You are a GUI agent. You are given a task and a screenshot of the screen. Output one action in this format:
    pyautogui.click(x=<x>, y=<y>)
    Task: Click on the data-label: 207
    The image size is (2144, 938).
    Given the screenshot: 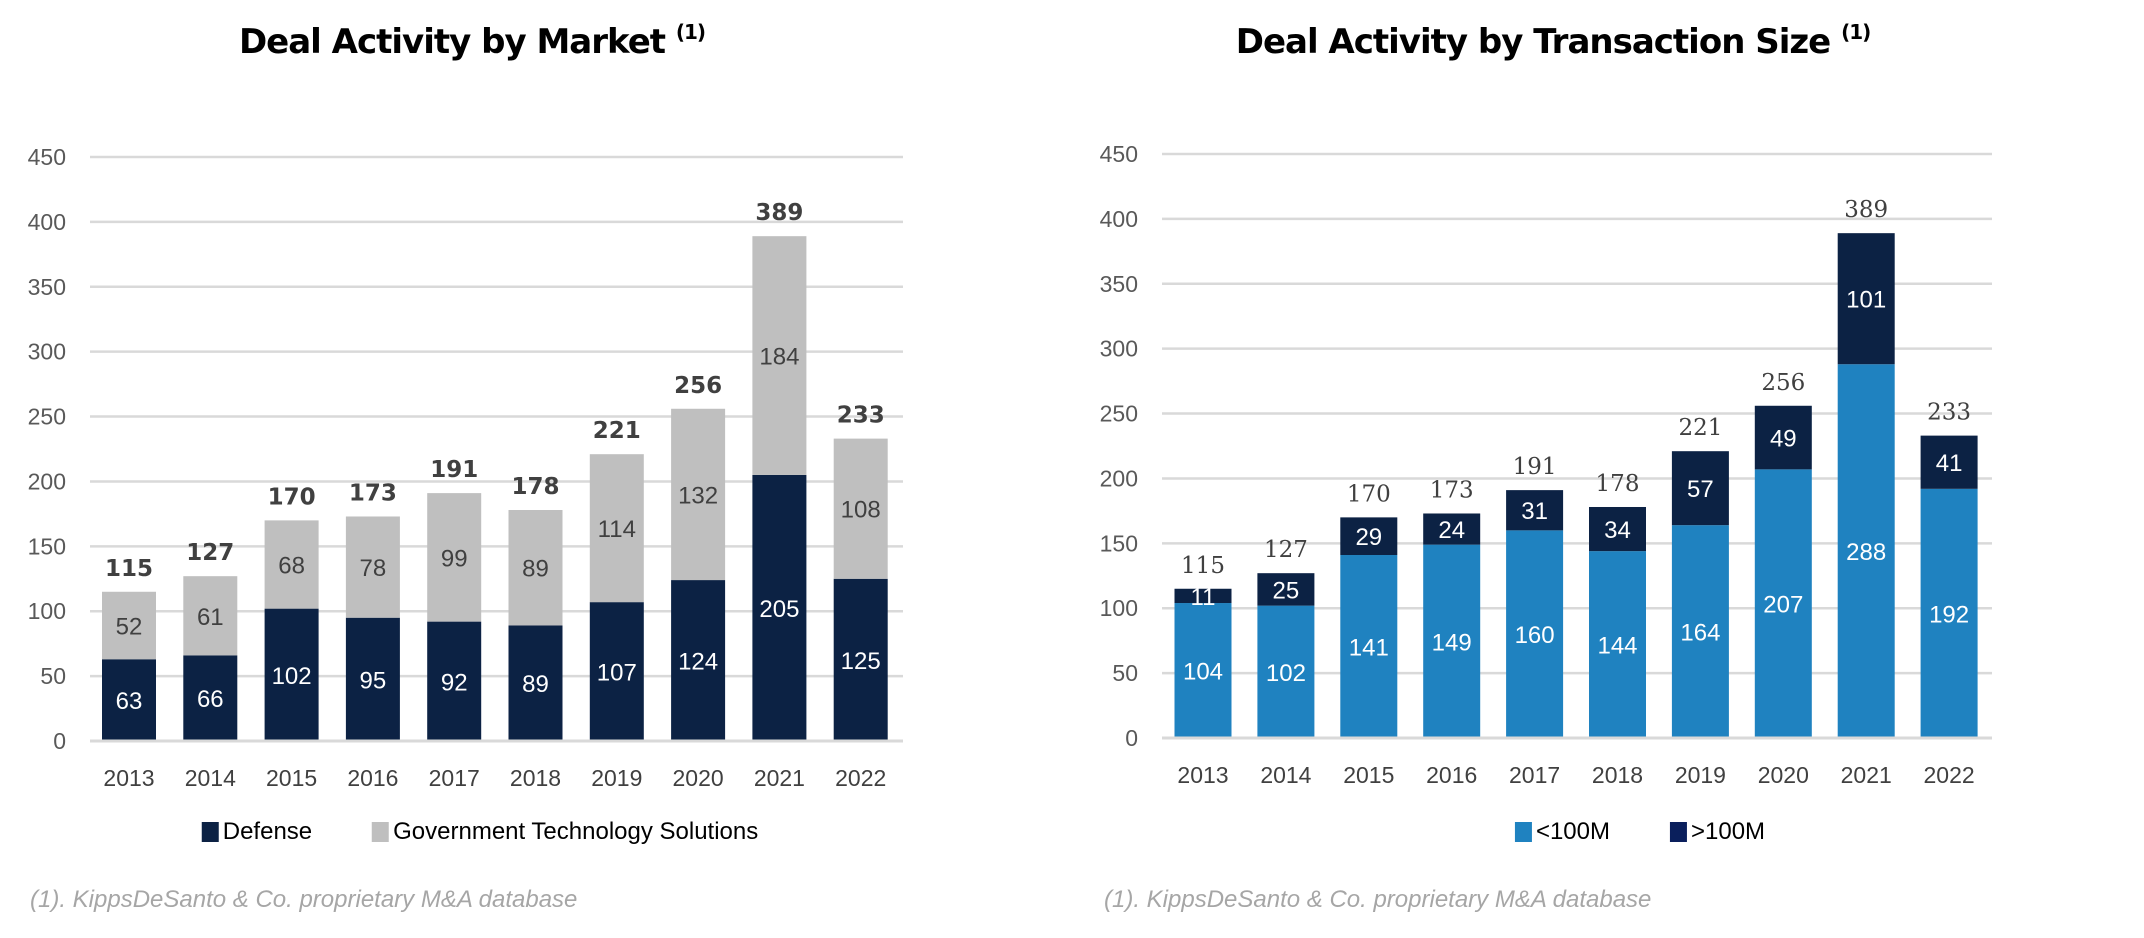 What is the action you would take?
    pyautogui.click(x=1783, y=605)
    